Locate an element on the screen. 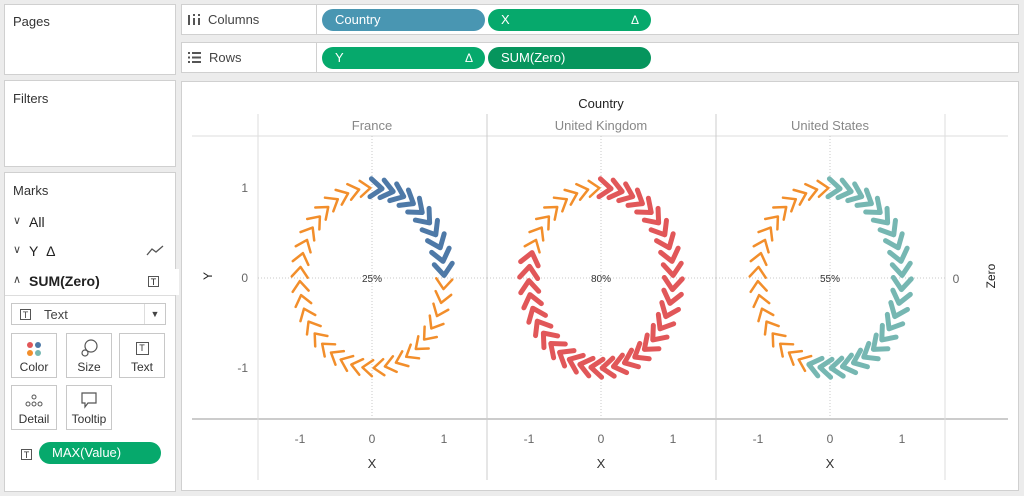  country-header: United States is located at coordinates (830, 125).